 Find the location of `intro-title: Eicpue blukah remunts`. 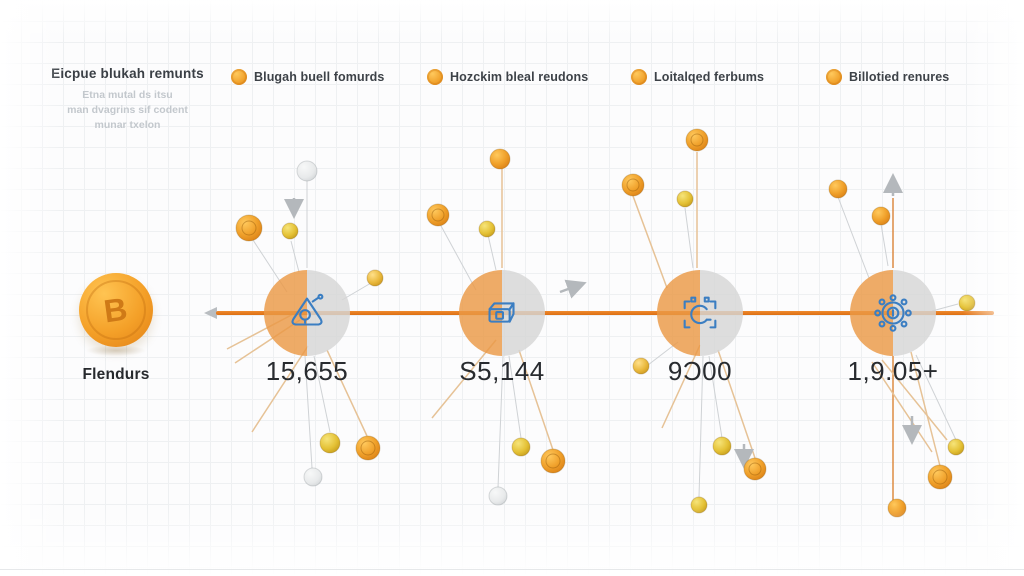

intro-title: Eicpue blukah remunts is located at coordinates (127, 73).